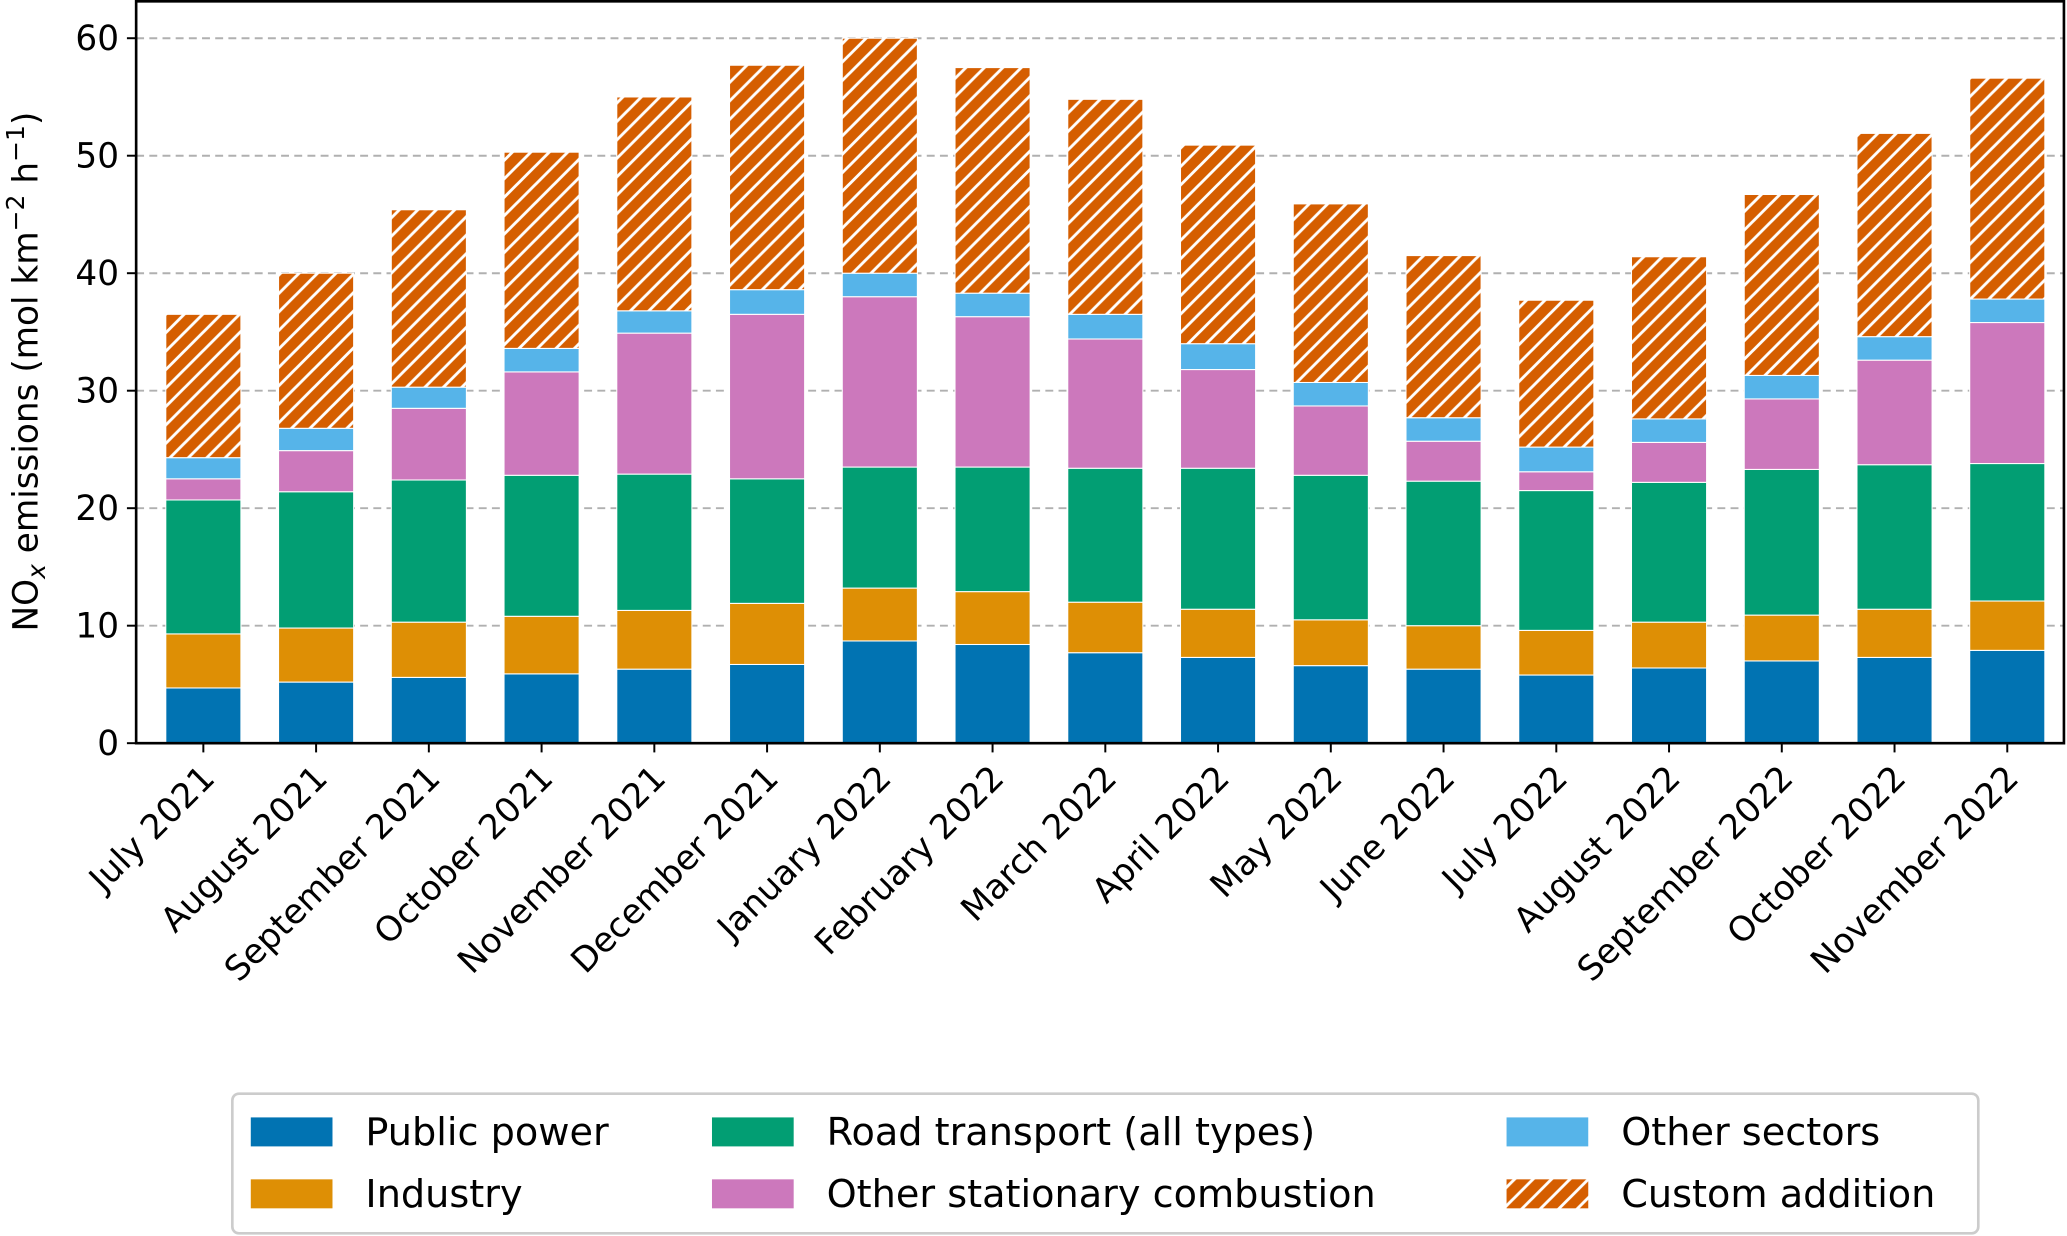 The width and height of the screenshot is (2067, 1236). What do you see at coordinates (97, 274) in the screenshot?
I see `y-tick-label: 40` at bounding box center [97, 274].